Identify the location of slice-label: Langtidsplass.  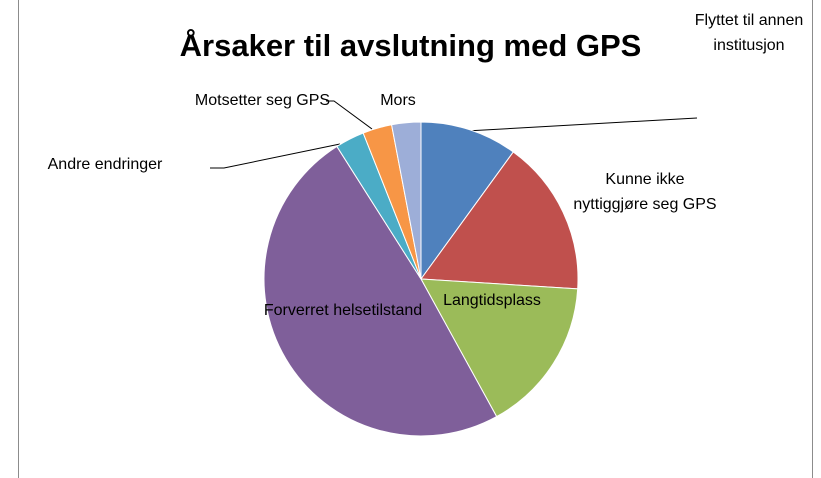
(492, 300).